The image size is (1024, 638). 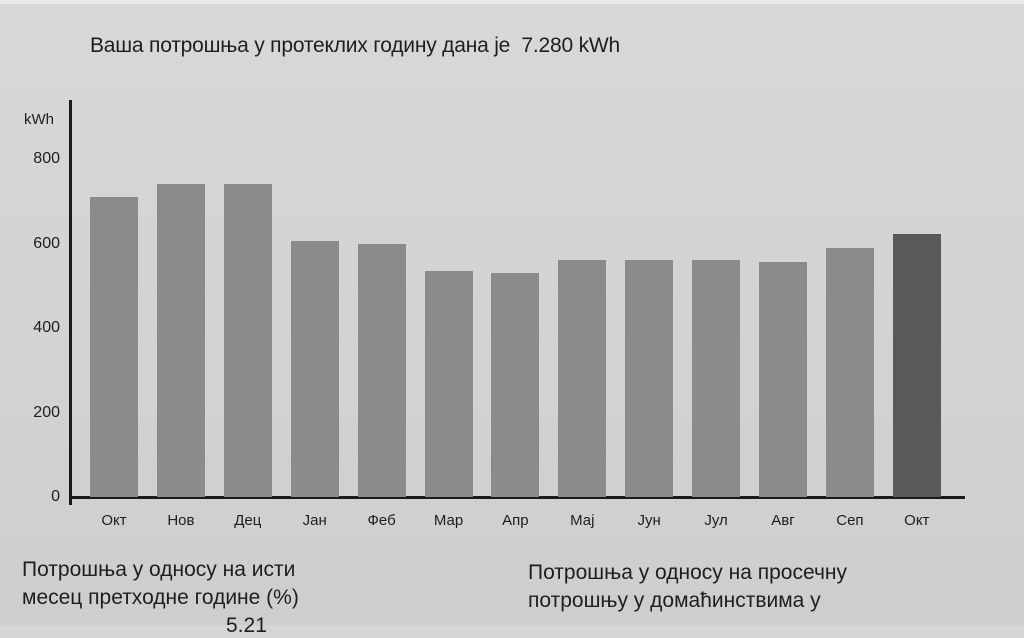 I want to click on y-tick-label: 200, so click(x=46, y=412).